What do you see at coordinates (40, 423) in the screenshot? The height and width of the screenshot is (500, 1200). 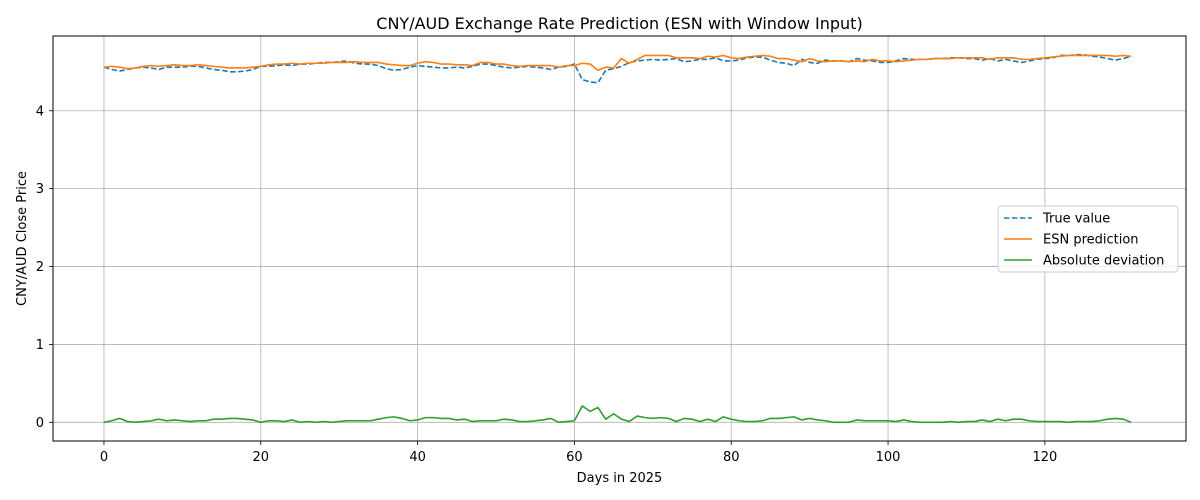 I see `y-tick-label: 0` at bounding box center [40, 423].